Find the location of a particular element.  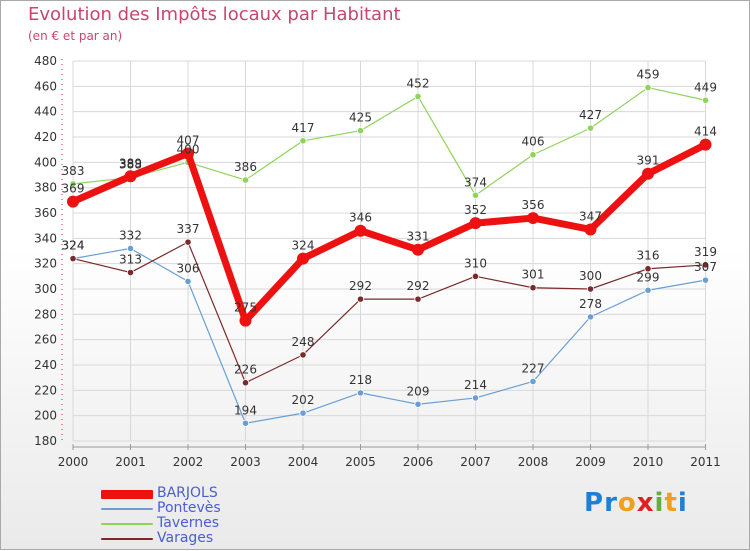

y-tick-label: 440 is located at coordinates (45, 112).